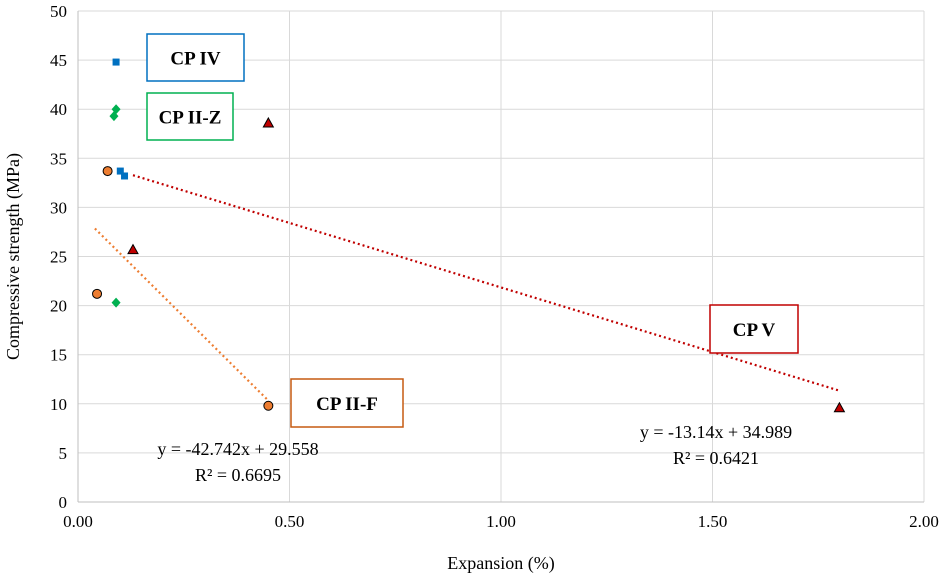 Image resolution: width=950 pixels, height=576 pixels. What do you see at coordinates (58, 158) in the screenshot?
I see `y-tick-label: 35` at bounding box center [58, 158].